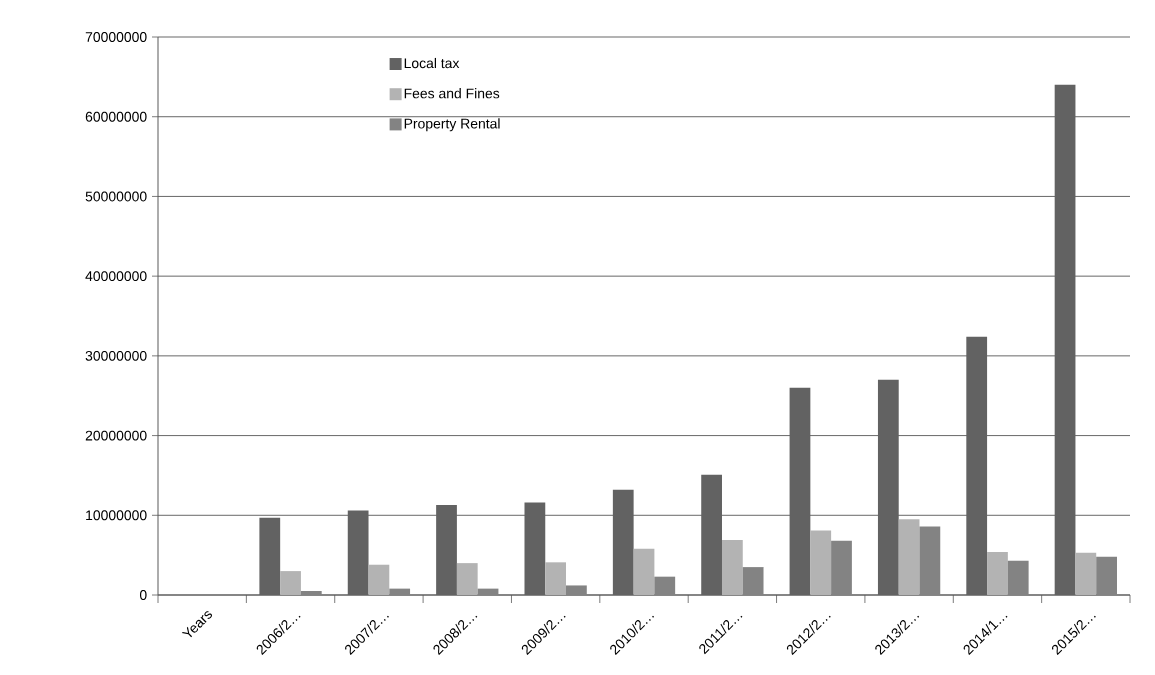 Image resolution: width=1155 pixels, height=675 pixels. I want to click on y-tick-label: 40000000, so click(116, 276).